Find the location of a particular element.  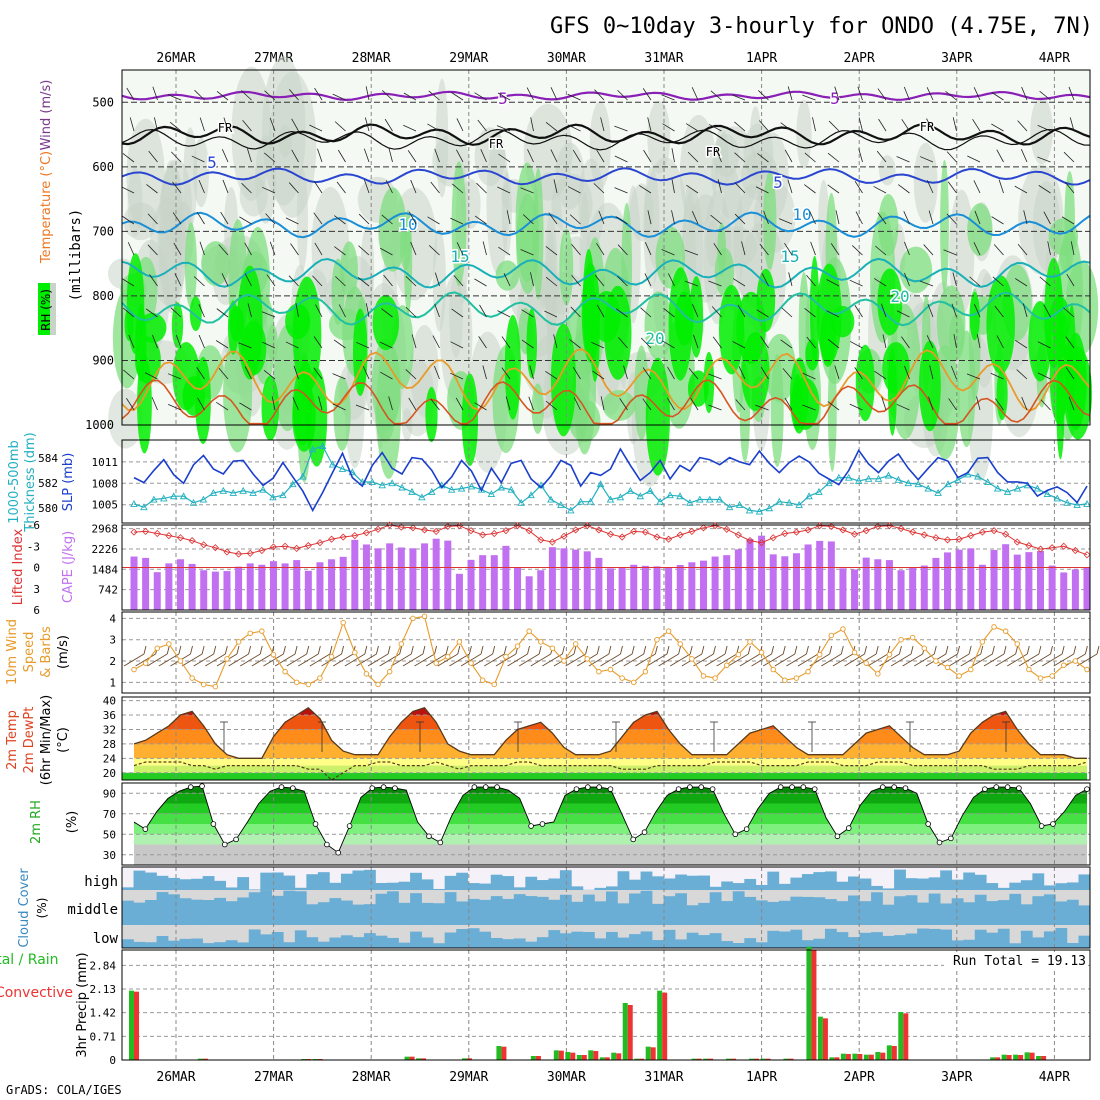

slp-tick-label: 1011 is located at coordinates (105, 462).